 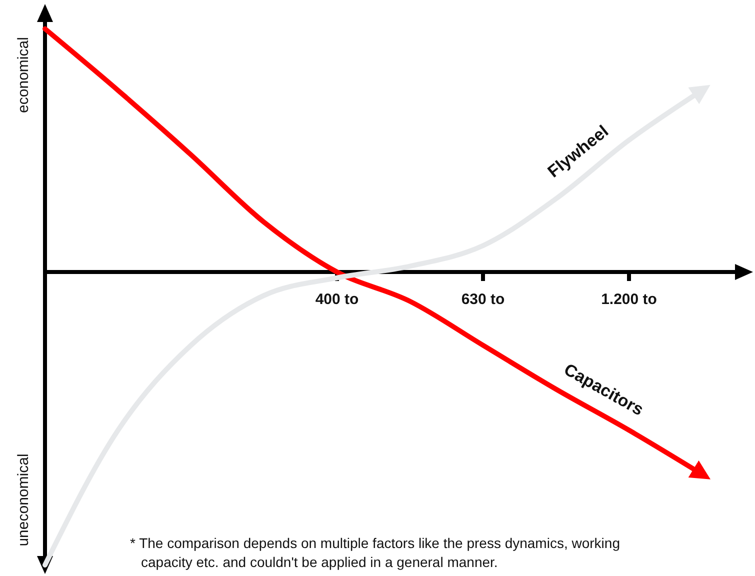 What do you see at coordinates (629, 299) in the screenshot?
I see `x-tick-label: 1.200 to` at bounding box center [629, 299].